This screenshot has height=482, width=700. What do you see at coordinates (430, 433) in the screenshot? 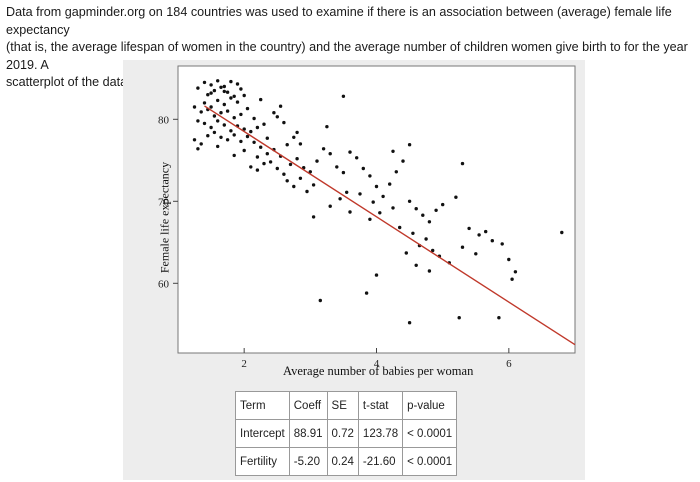
I see `cell-pvalue: < 0.0001` at bounding box center [430, 433].